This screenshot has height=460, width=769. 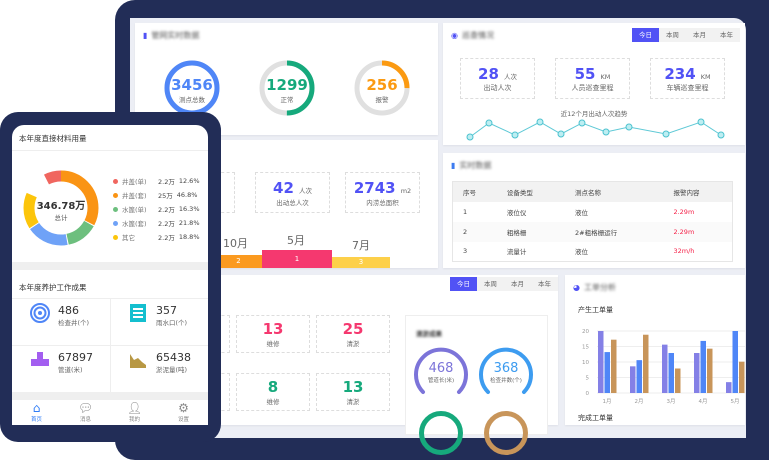 What do you see at coordinates (471, 165) in the screenshot?
I see `panel-title: ▮ 实时数据` at bounding box center [471, 165].